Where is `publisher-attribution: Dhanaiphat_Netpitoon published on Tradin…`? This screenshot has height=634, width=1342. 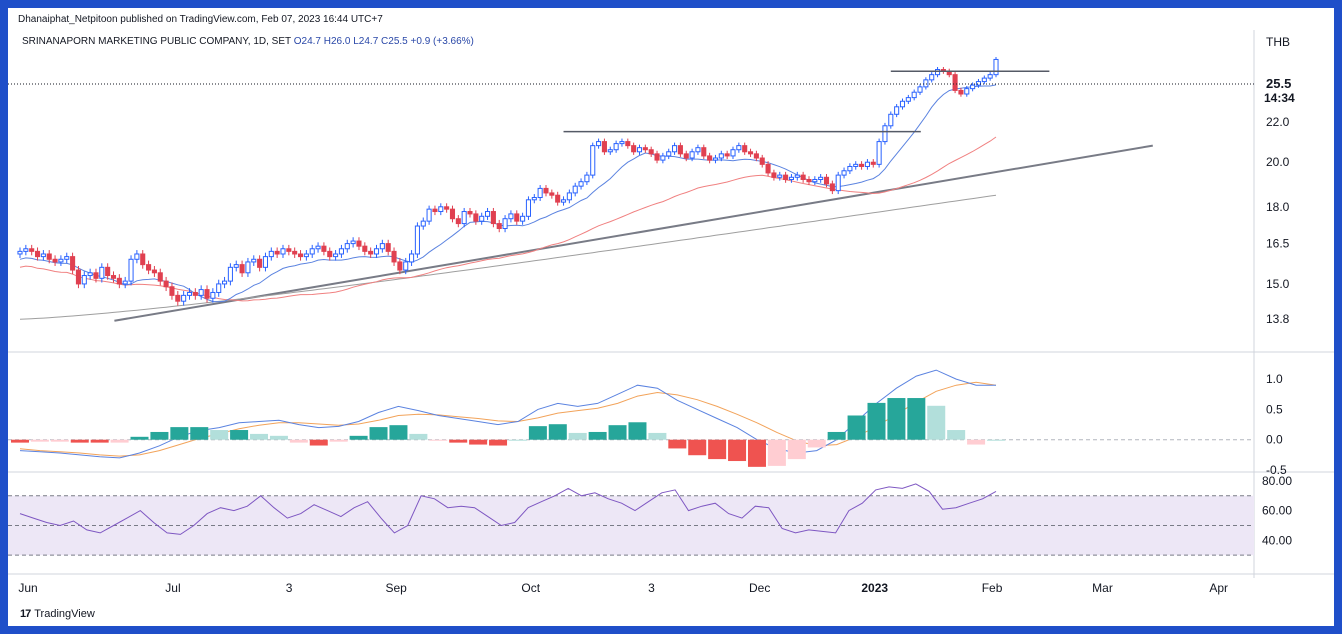
publisher-attribution: Dhanaiphat_Netpitoon published on Tradin… is located at coordinates (200, 19).